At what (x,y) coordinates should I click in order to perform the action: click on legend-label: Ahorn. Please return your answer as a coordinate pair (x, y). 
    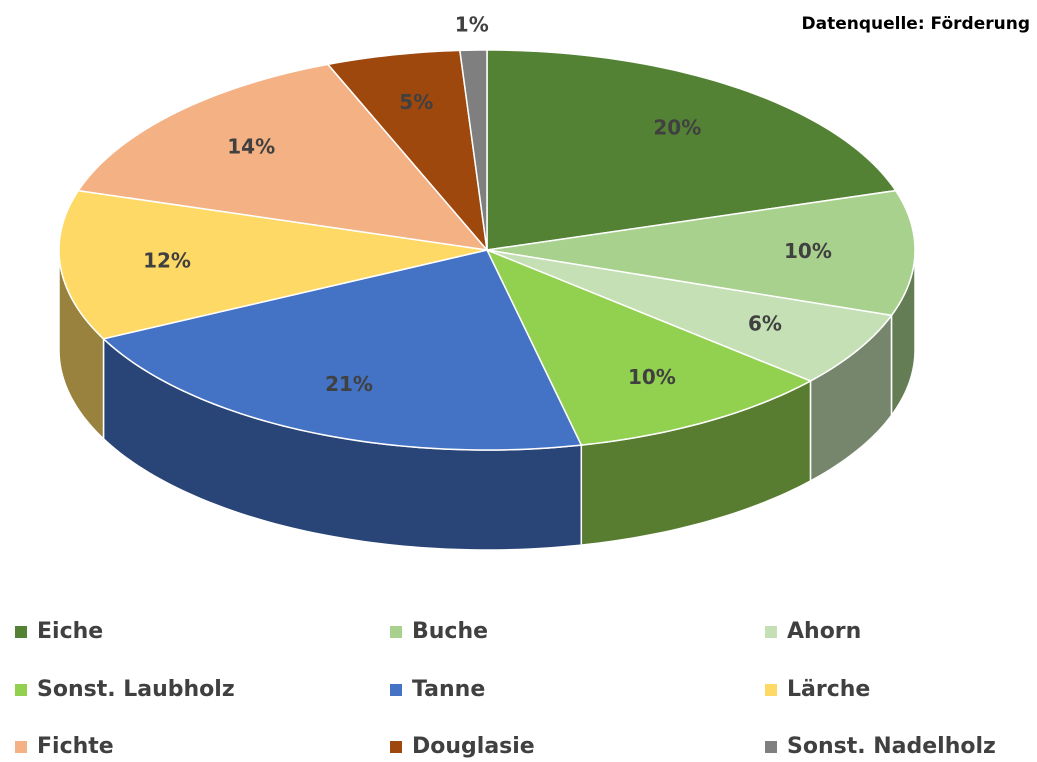
    Looking at the image, I should click on (824, 631).